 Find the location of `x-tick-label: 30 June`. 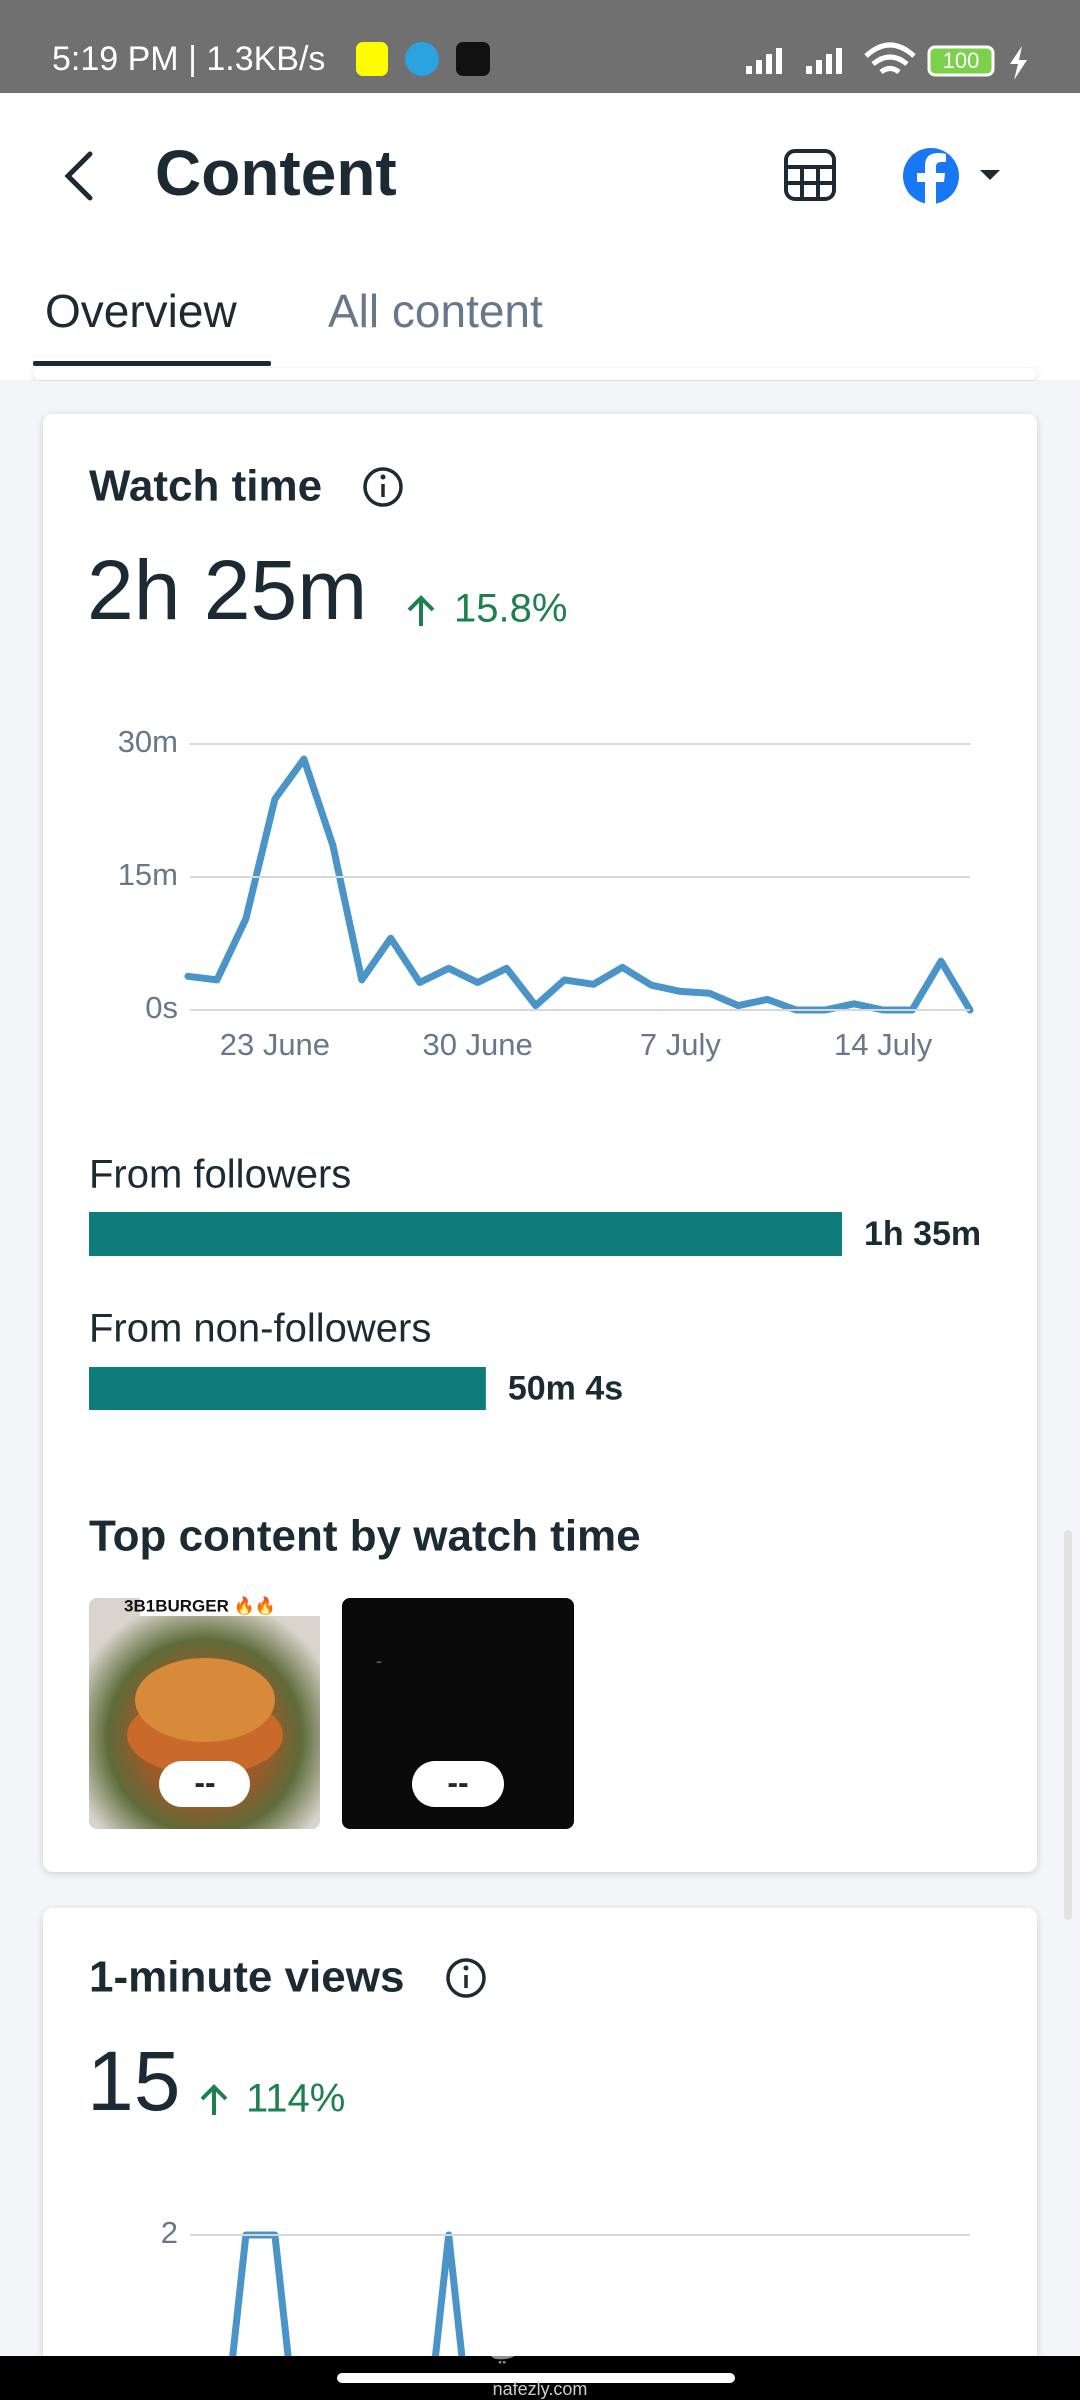

x-tick-label: 30 June is located at coordinates (477, 1044).